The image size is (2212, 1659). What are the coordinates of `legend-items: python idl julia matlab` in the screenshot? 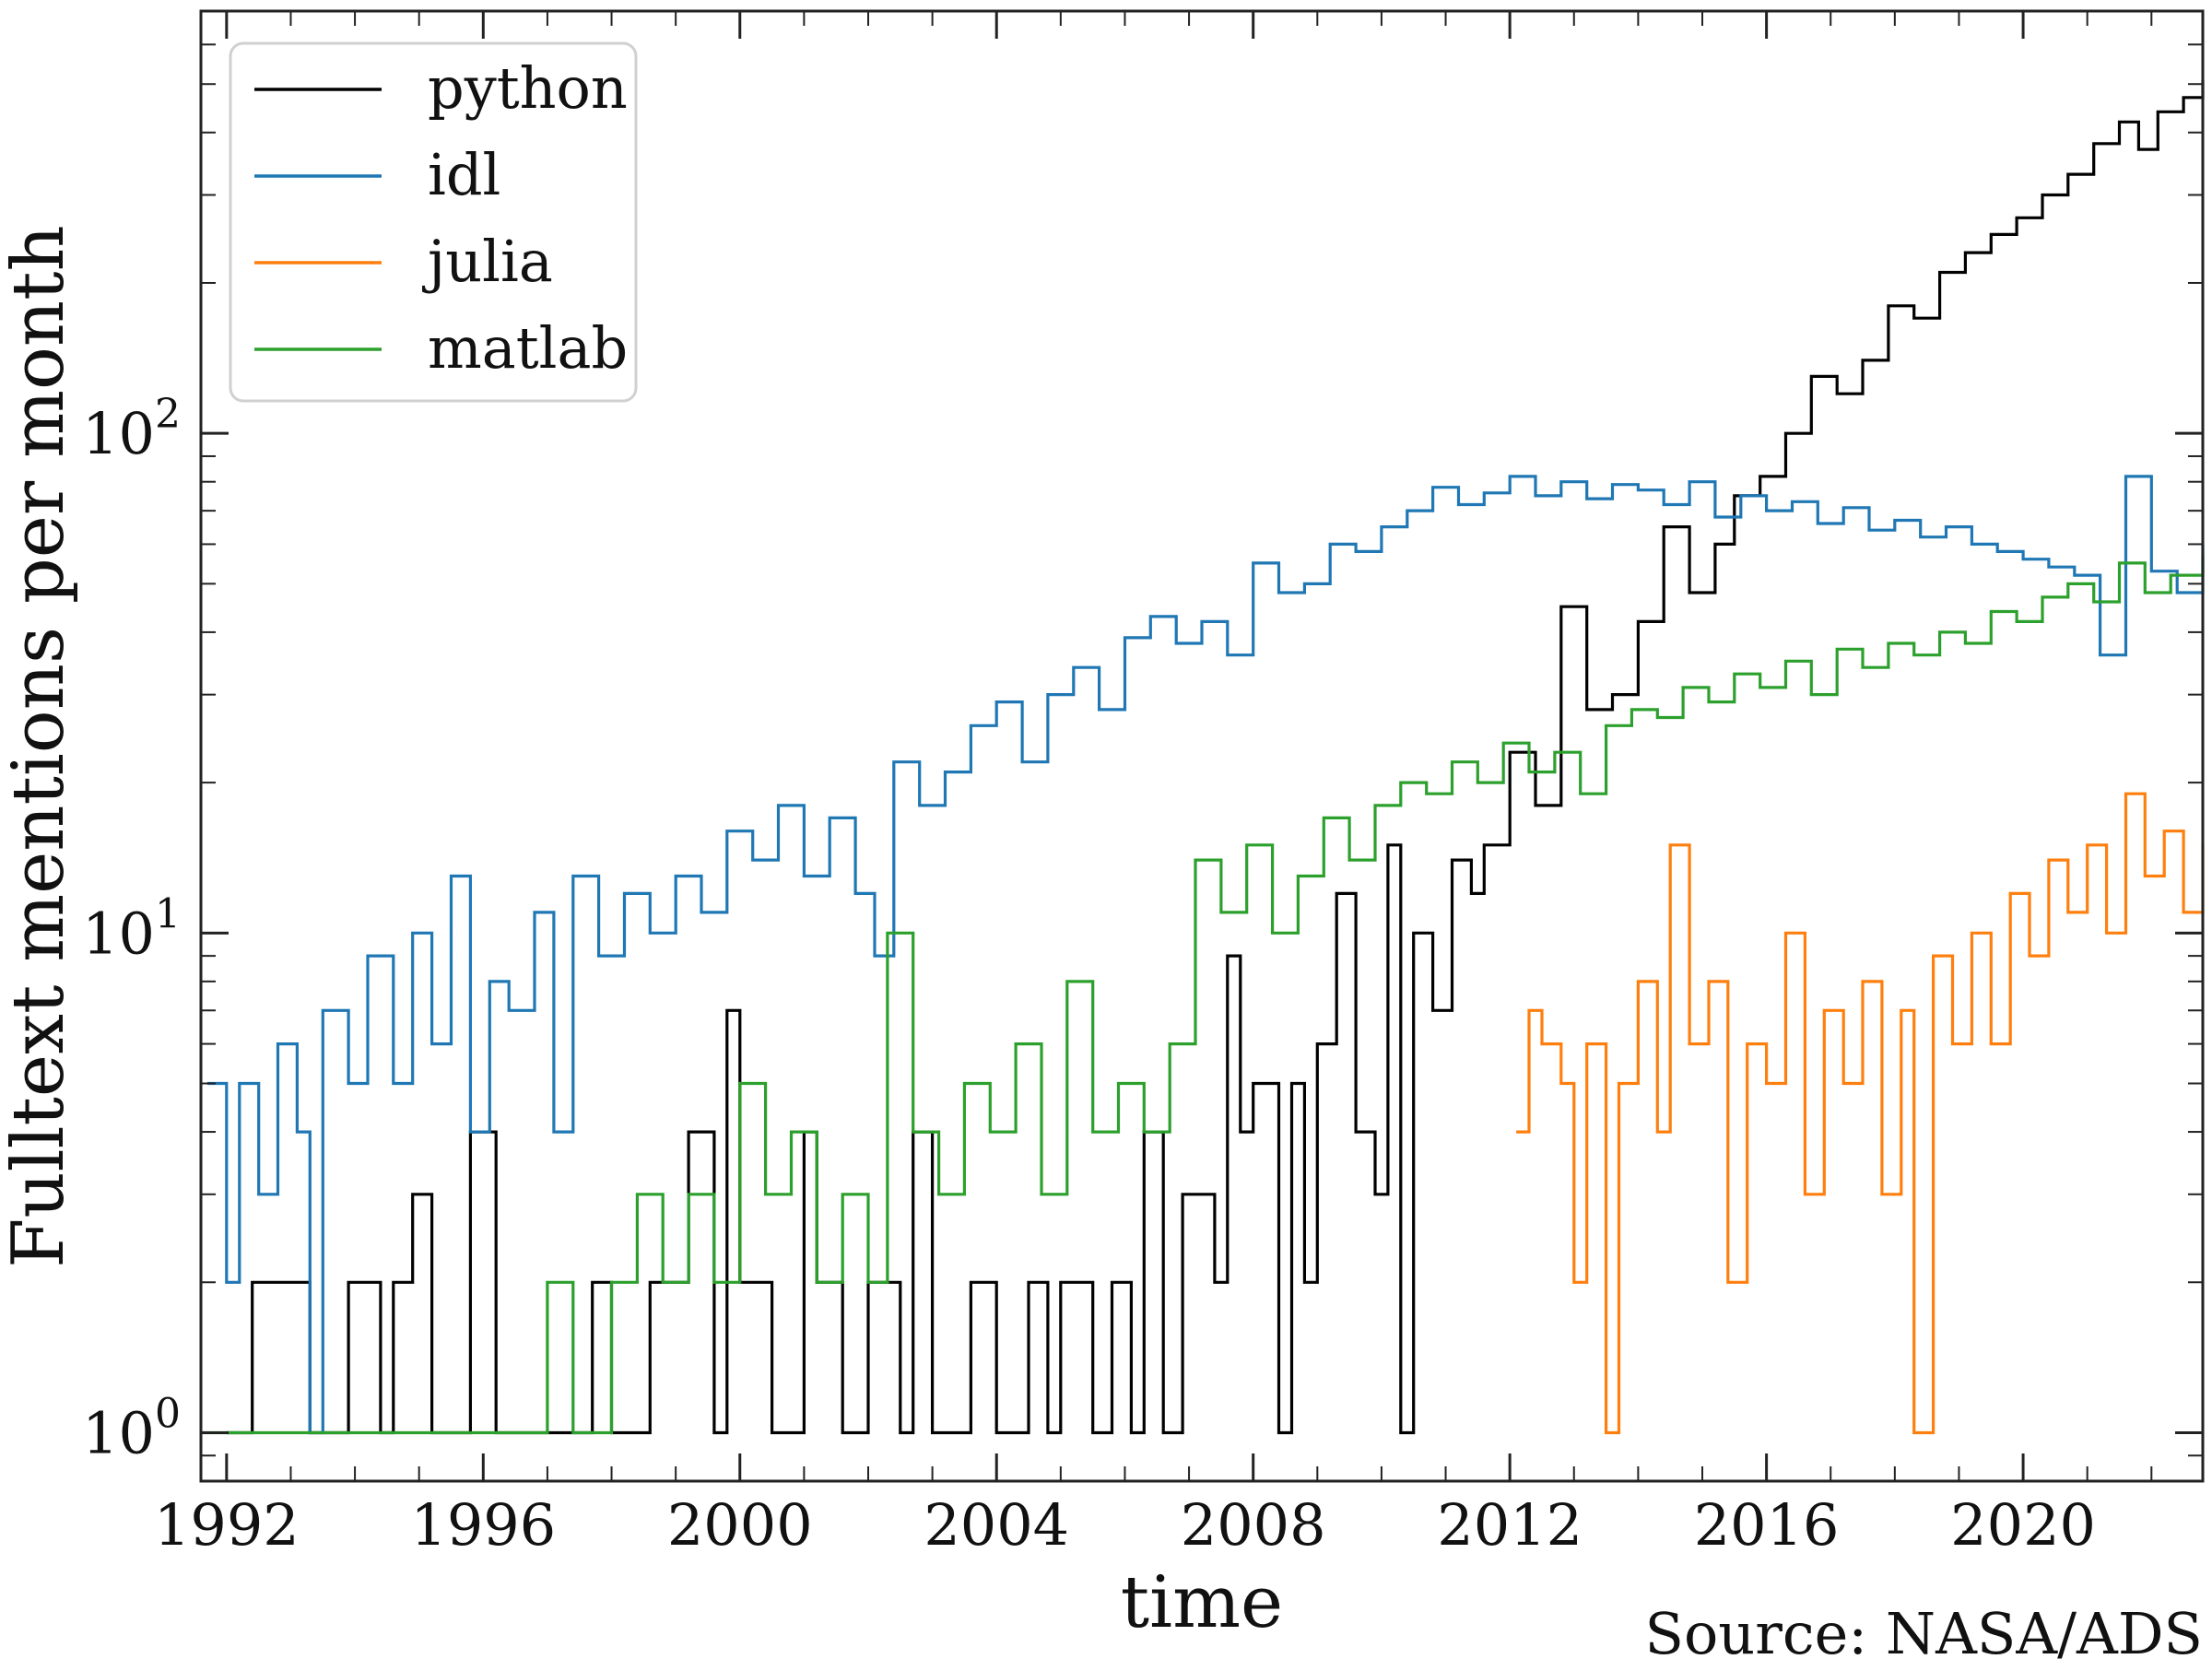 It's located at (441, 218).